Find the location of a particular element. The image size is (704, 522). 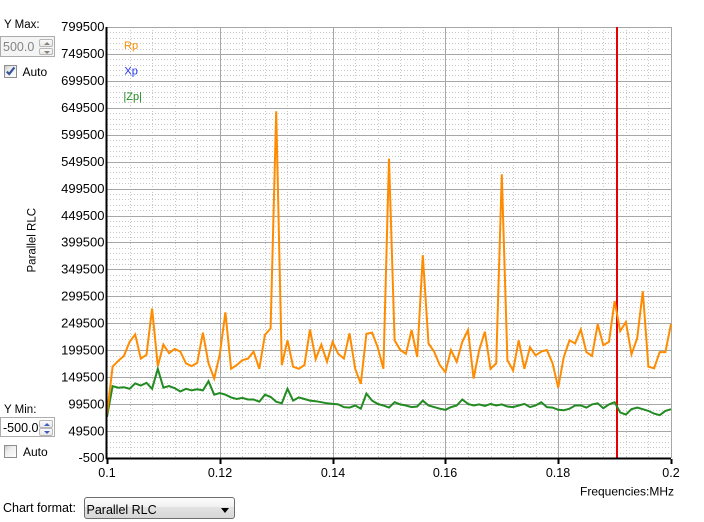

svg-text: 549500 is located at coordinates (82, 161).